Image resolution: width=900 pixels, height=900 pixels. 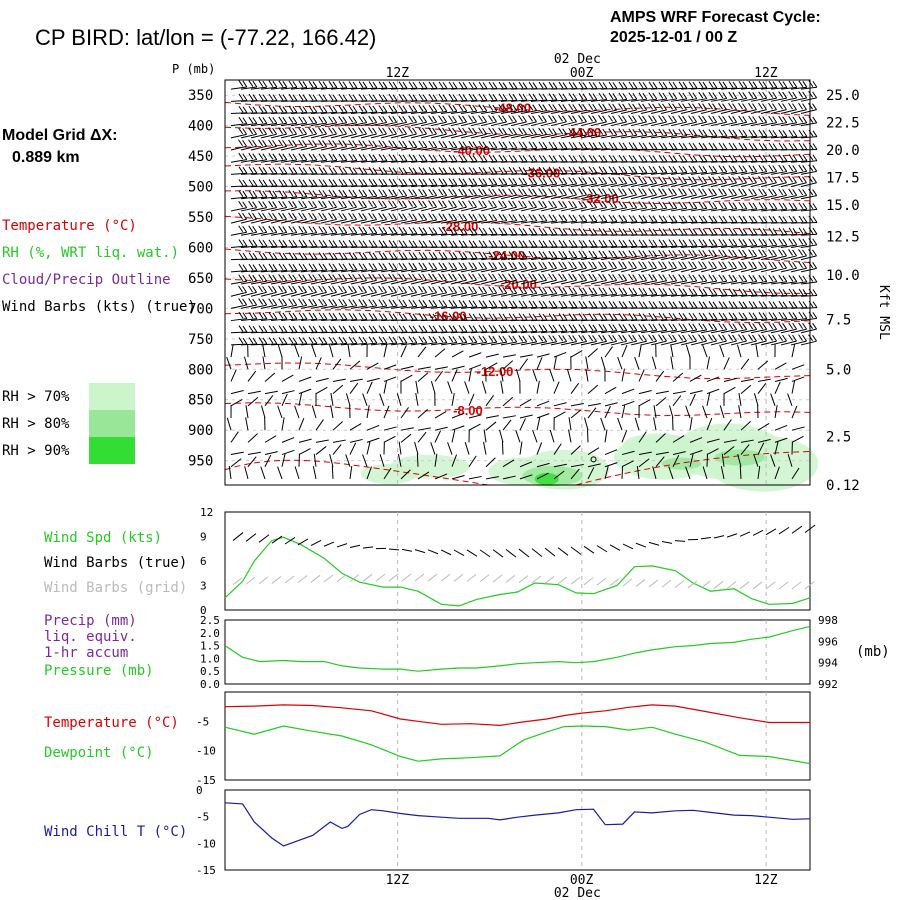 I want to click on legend-rh: RH (%, WRT liq. wat.), so click(x=90, y=253).